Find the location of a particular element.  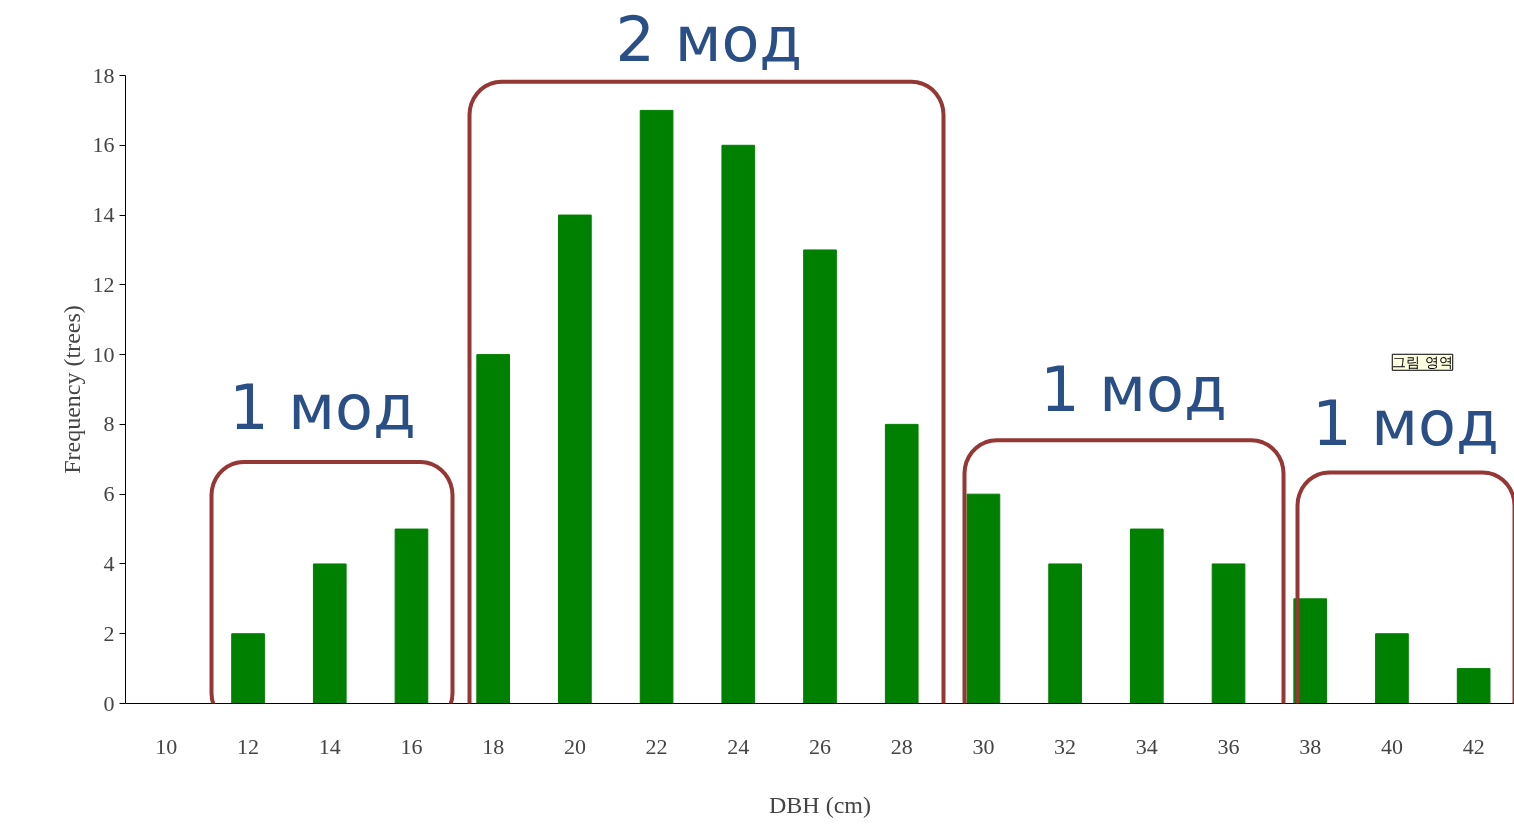

y-tick-label: 4 is located at coordinates (109, 563).